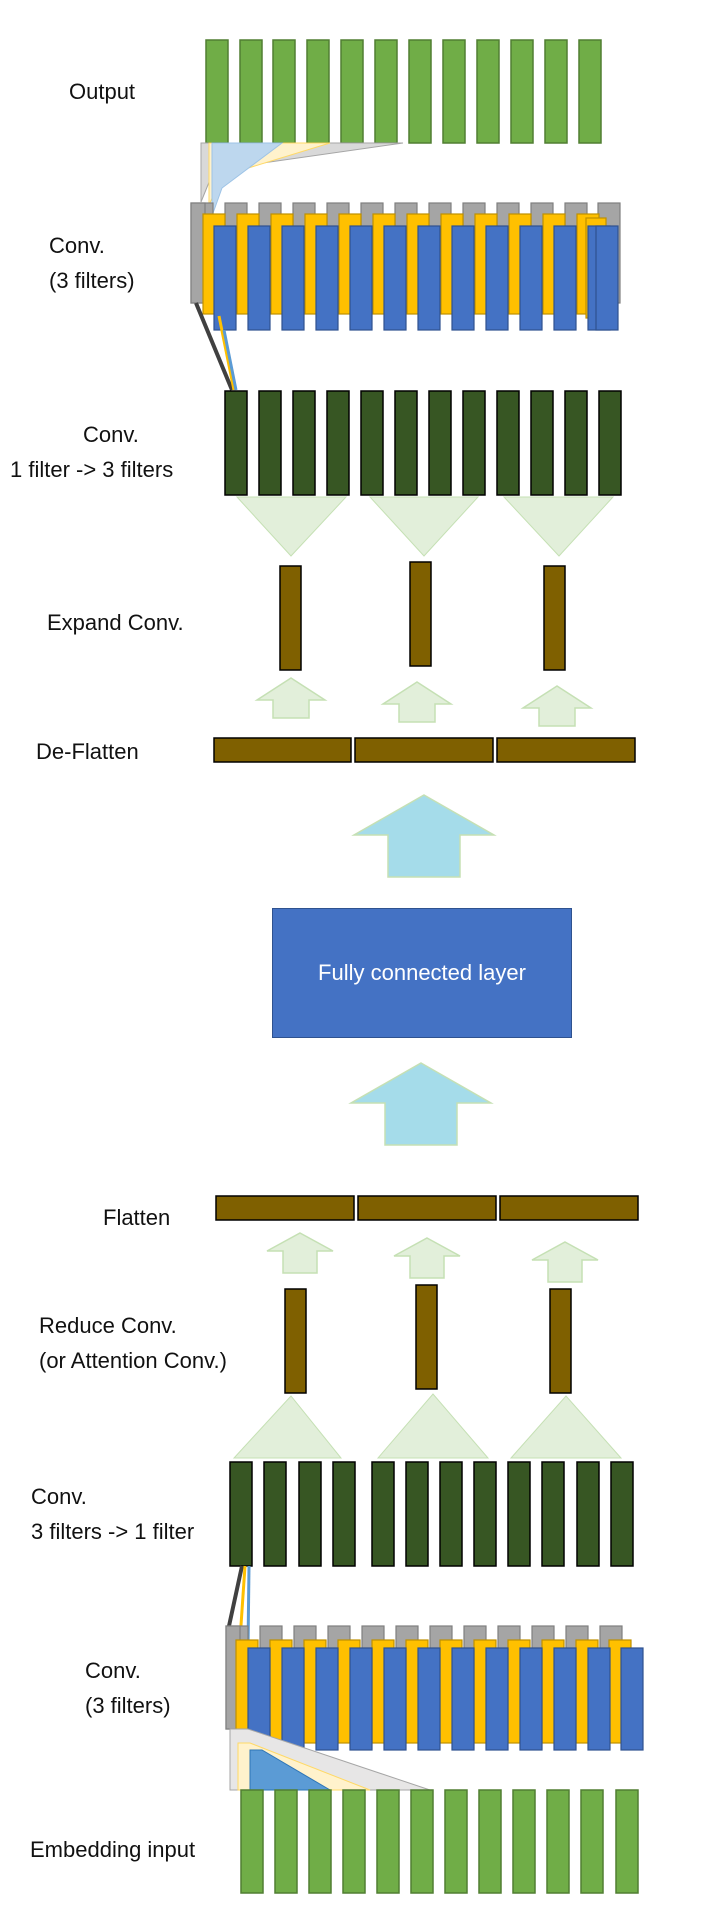  What do you see at coordinates (291, 526) in the screenshot?
I see `expand-triangle-left` at bounding box center [291, 526].